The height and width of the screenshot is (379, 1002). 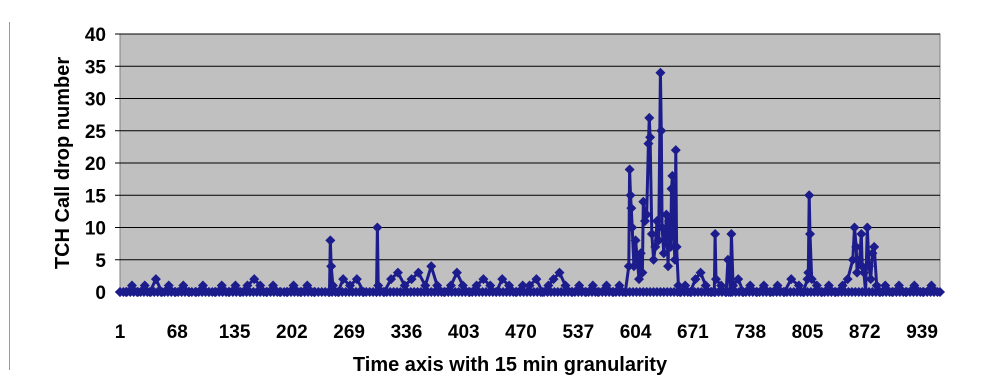 What do you see at coordinates (177, 332) in the screenshot?
I see `x-tick-label: 68` at bounding box center [177, 332].